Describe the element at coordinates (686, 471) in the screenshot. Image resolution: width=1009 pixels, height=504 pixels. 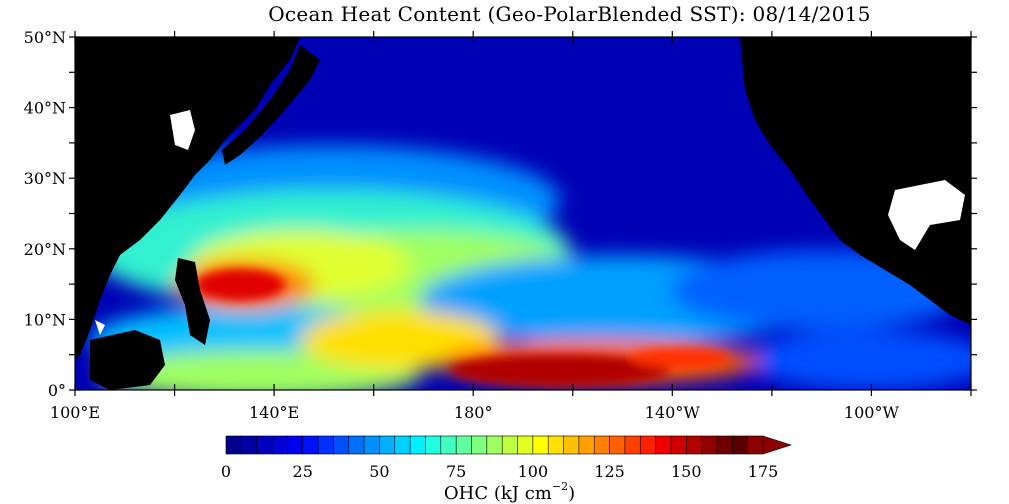
I see `colorbar-tick-label: 150` at that location.